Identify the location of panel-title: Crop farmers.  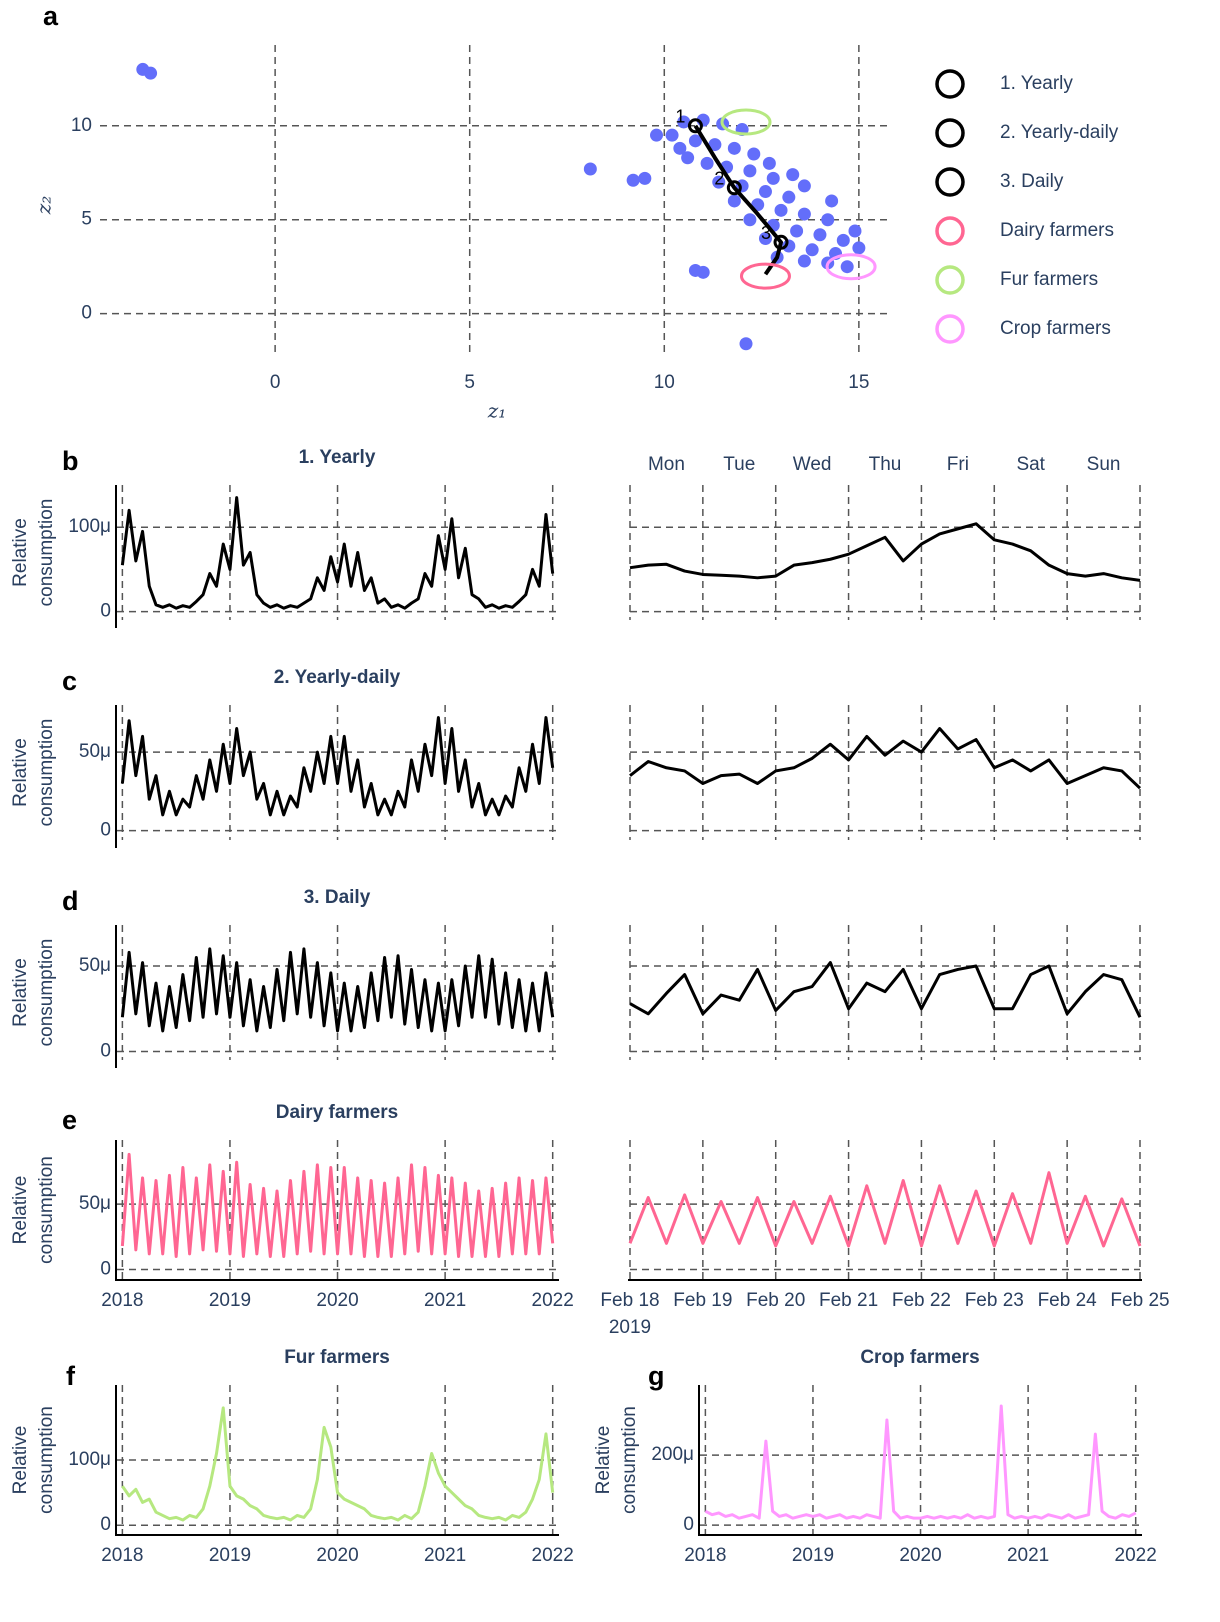
(919, 1357).